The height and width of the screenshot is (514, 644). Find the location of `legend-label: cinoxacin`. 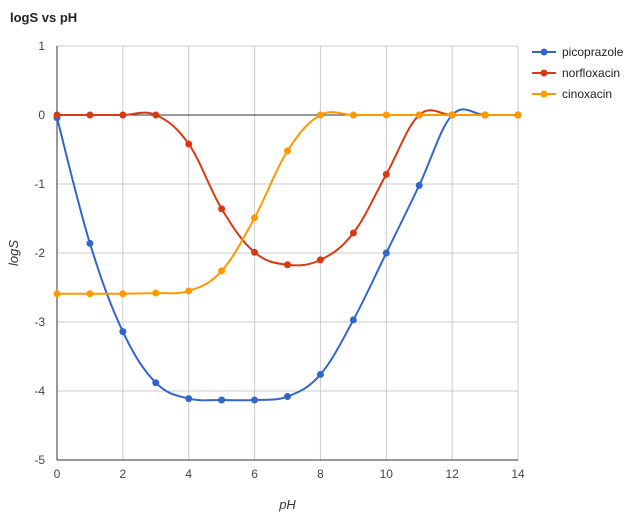

legend-label: cinoxacin is located at coordinates (587, 94).